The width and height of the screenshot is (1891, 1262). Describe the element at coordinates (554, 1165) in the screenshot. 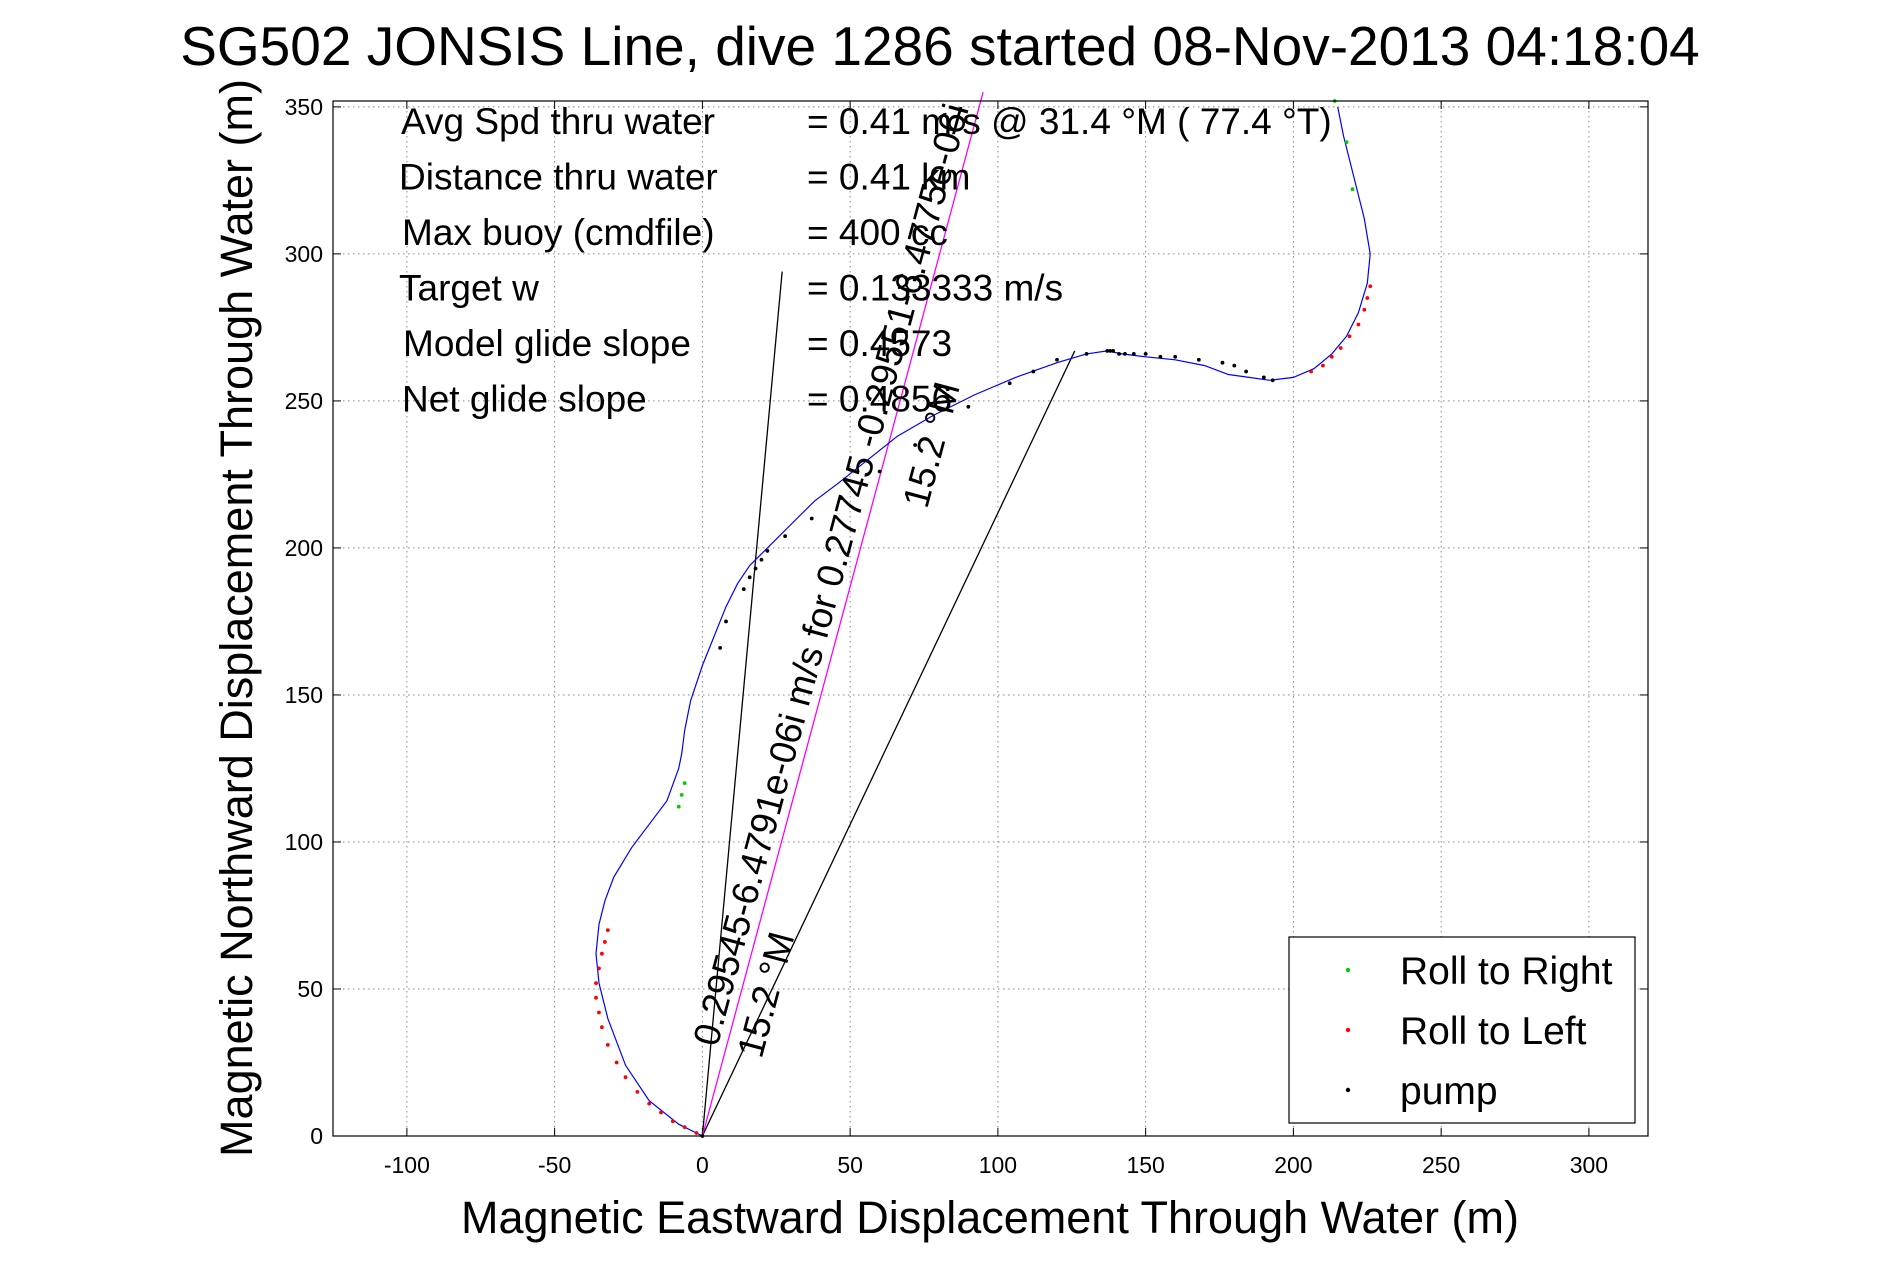

I see `x-tick-label: -50` at that location.